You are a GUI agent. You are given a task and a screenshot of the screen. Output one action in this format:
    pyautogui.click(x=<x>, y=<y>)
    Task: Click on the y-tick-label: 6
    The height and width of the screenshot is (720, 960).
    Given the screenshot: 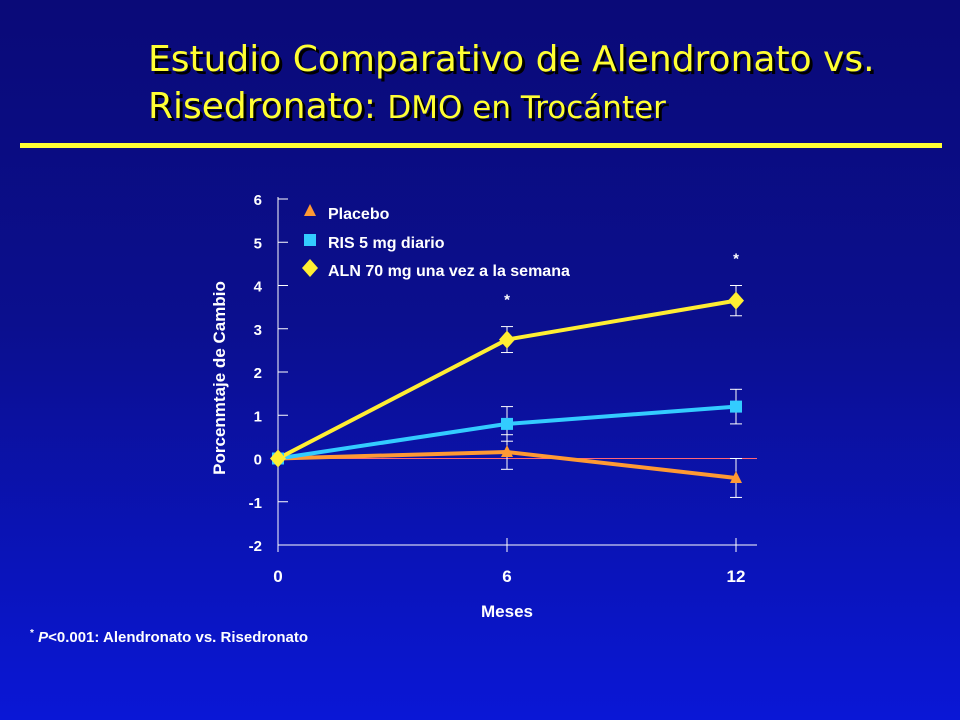 What is the action you would take?
    pyautogui.click(x=258, y=200)
    